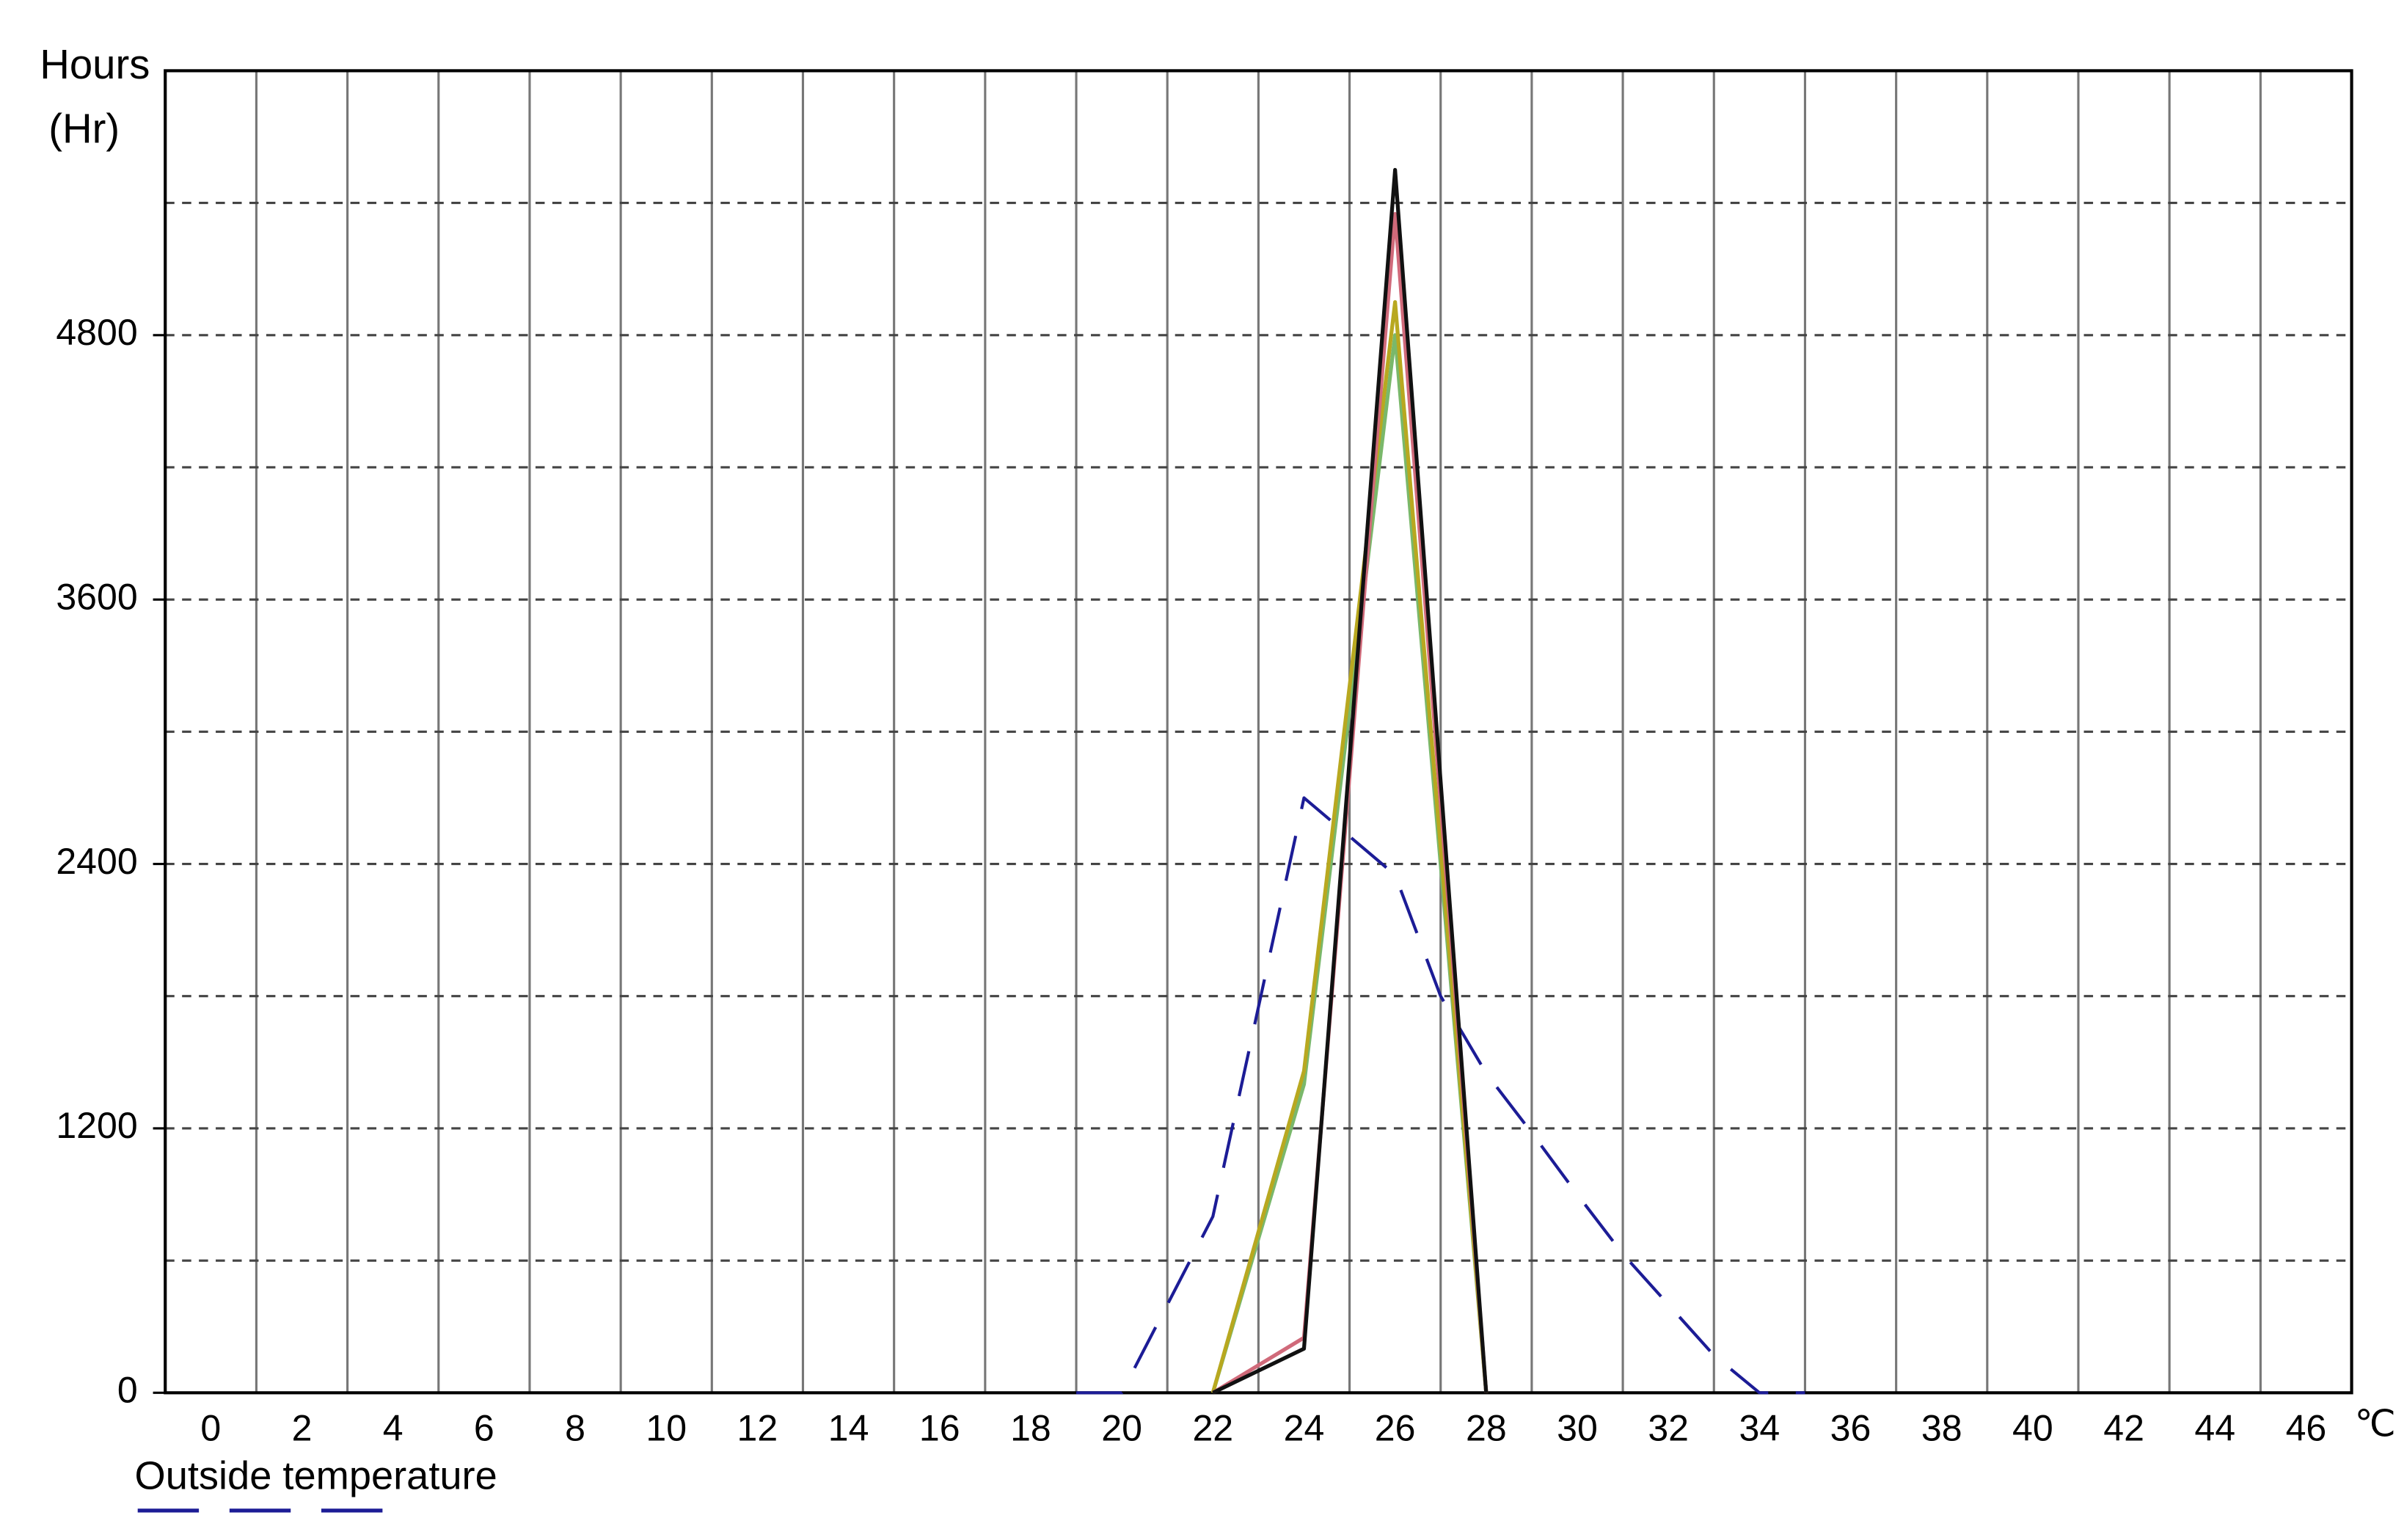  Describe the element at coordinates (96, 1125) in the screenshot. I see `y-tick-label: 1200` at that location.